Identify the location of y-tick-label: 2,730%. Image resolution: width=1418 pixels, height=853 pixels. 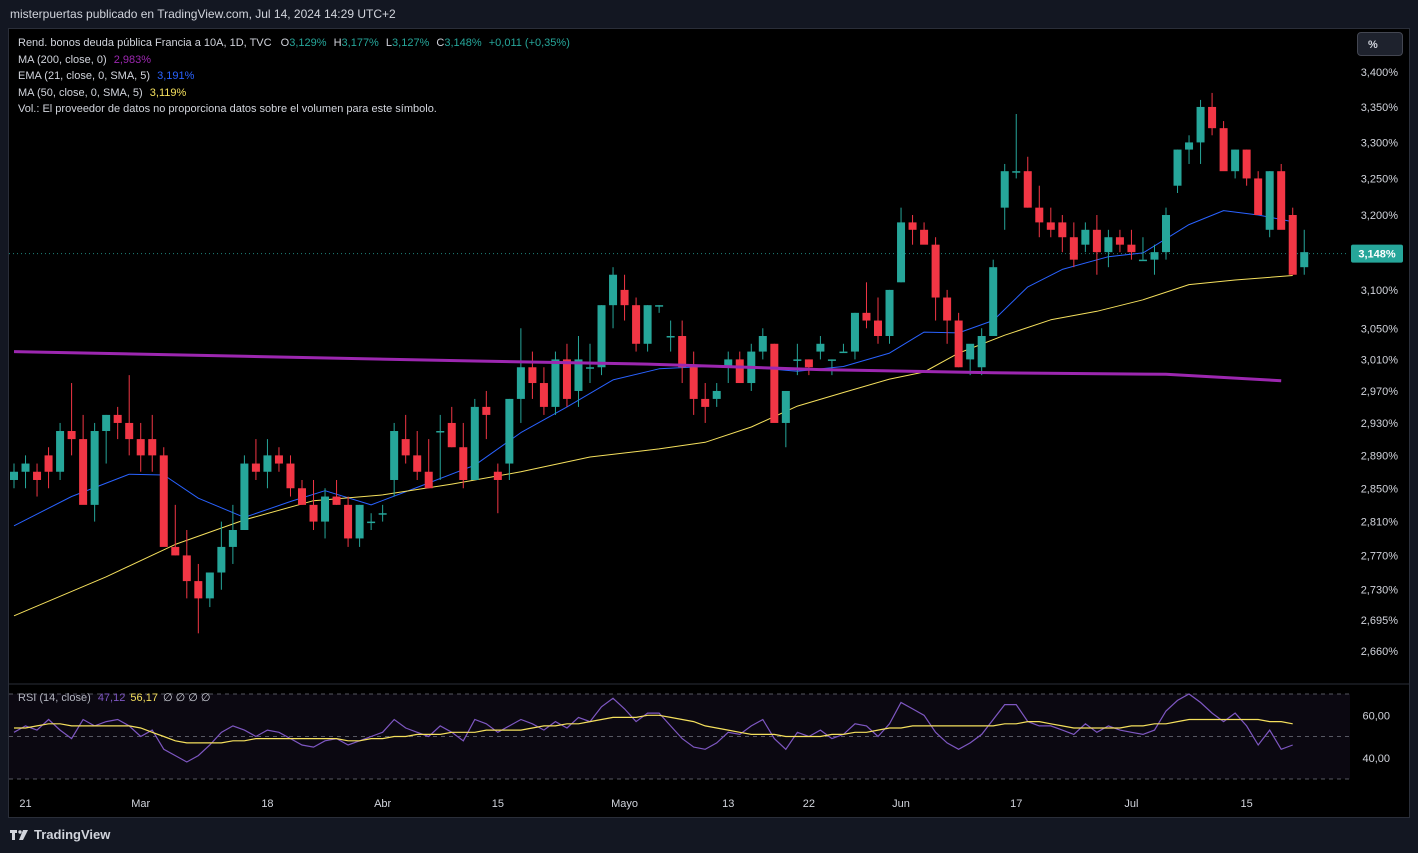
(1380, 591).